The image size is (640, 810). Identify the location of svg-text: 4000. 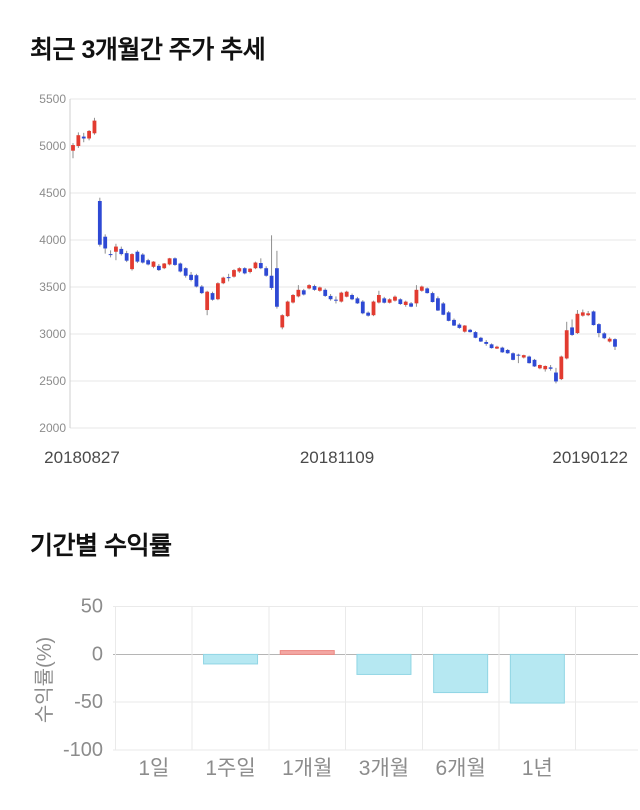
(52, 240).